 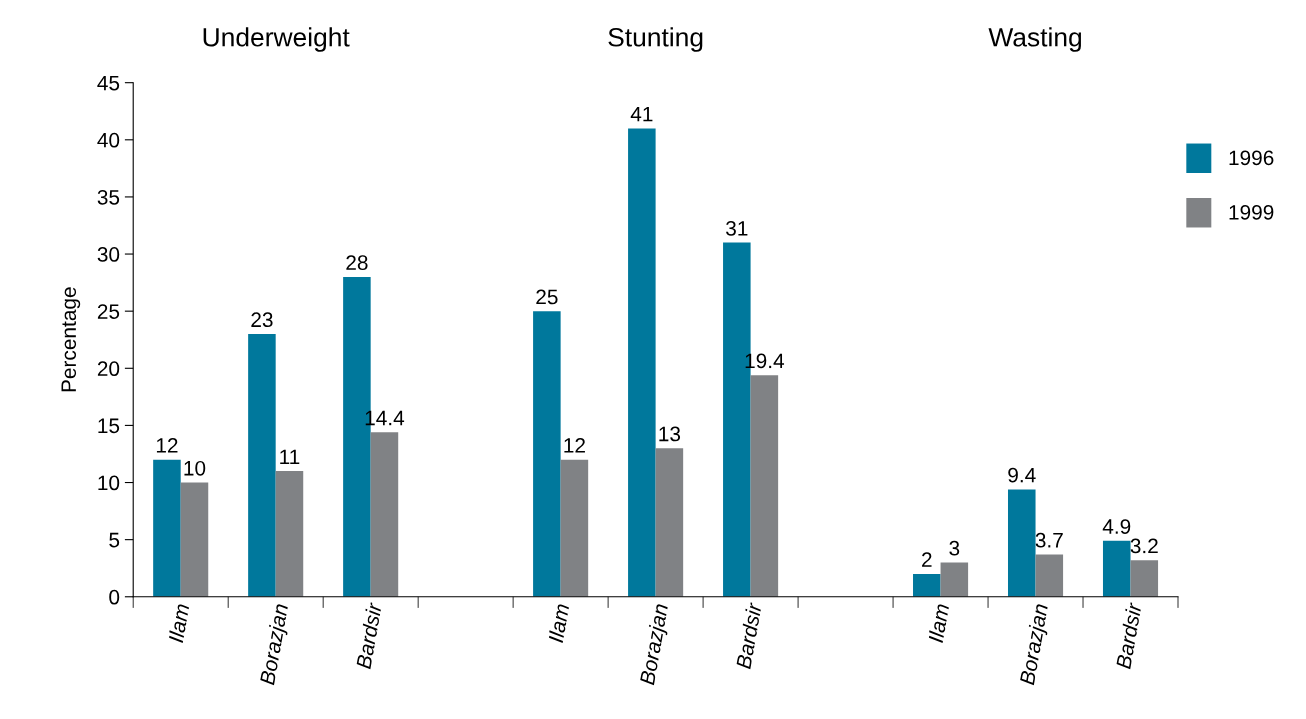 I want to click on text: Stunting, so click(x=655, y=39).